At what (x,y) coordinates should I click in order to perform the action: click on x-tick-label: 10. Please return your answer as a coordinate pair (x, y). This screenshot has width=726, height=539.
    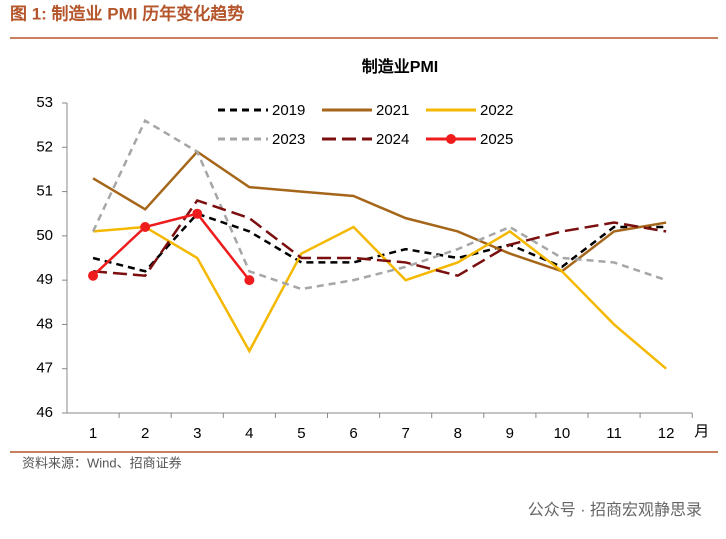
    Looking at the image, I should click on (562, 433).